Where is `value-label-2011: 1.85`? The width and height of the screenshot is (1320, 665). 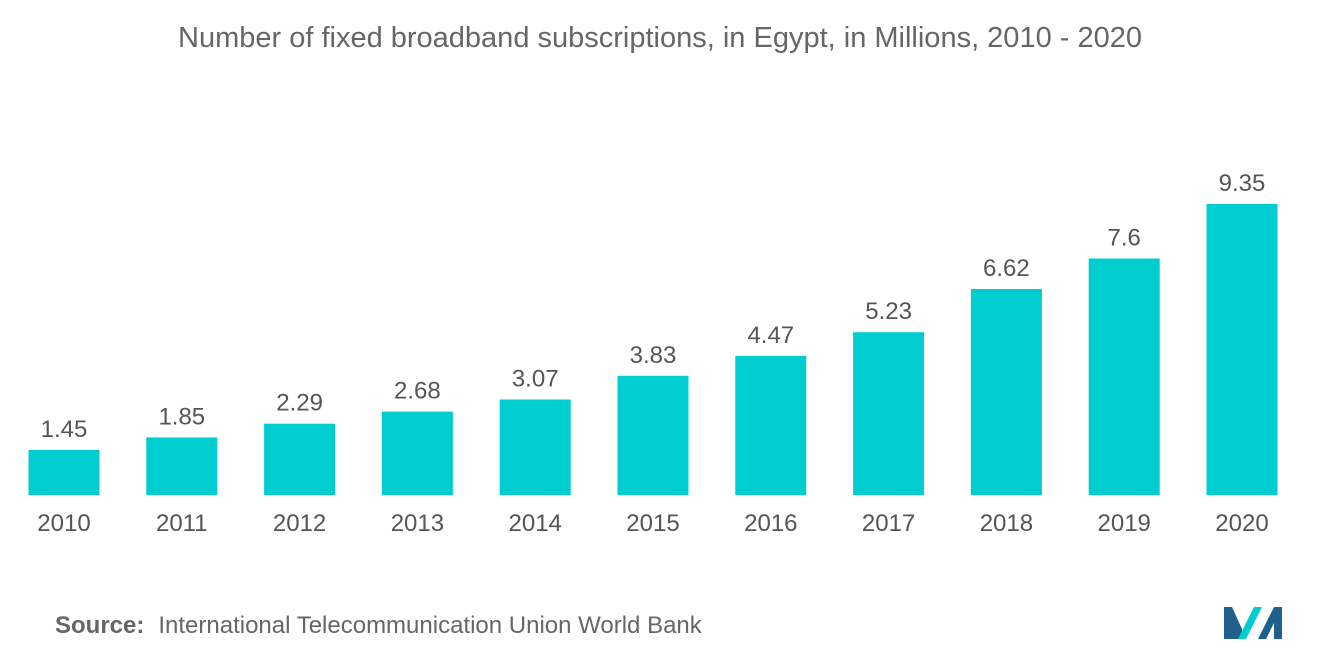 value-label-2011: 1.85 is located at coordinates (181, 416).